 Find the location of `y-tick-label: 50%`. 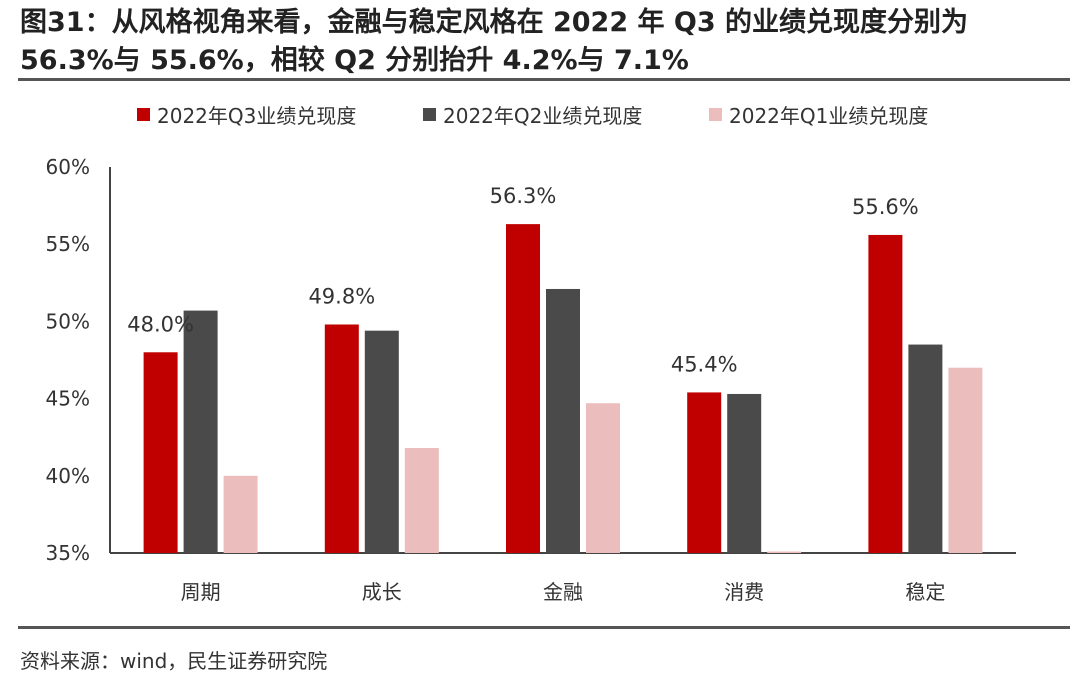

y-tick-label: 50% is located at coordinates (68, 321).